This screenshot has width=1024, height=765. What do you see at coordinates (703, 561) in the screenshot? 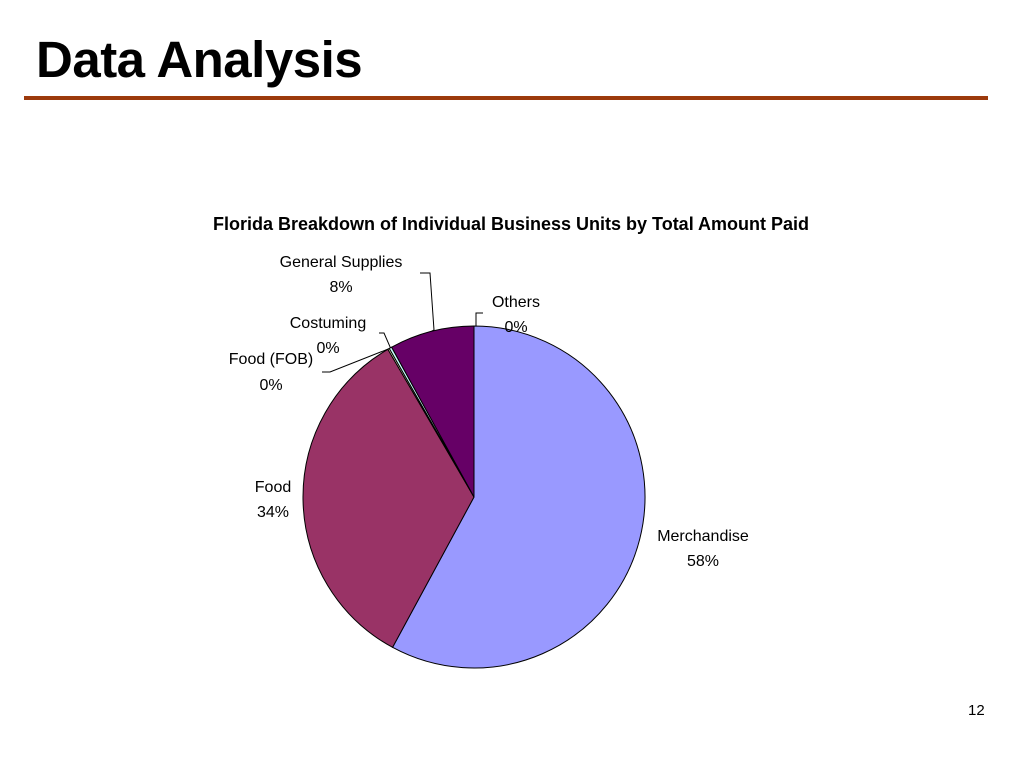
I see `slice-label-merchandise-percent: 58%` at bounding box center [703, 561].